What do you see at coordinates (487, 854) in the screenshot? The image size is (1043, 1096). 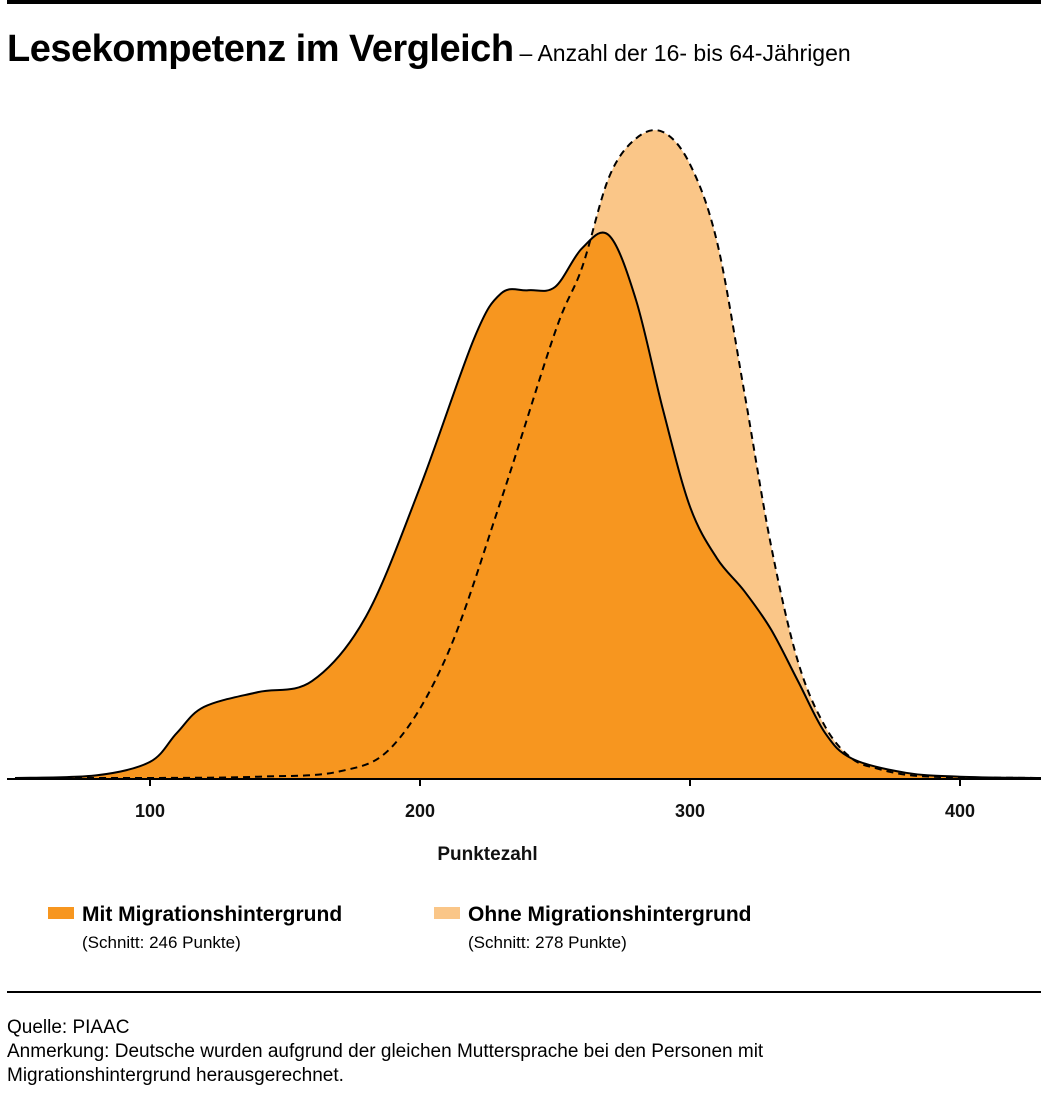 I see `x-axis-label: Punktezahl` at bounding box center [487, 854].